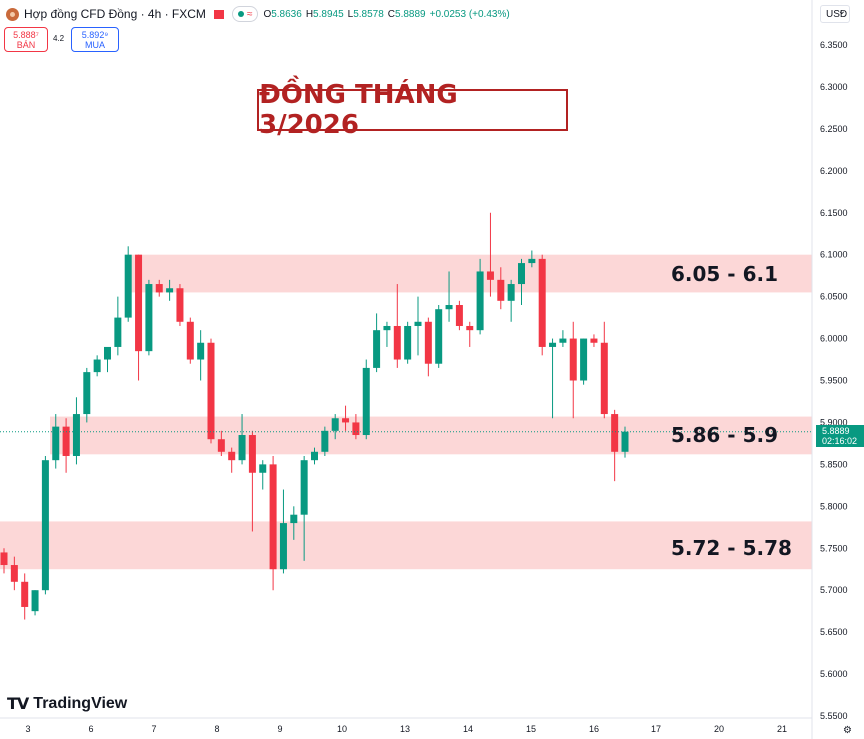  What do you see at coordinates (834, 422) in the screenshot?
I see `price-tick-7: 5.9000` at bounding box center [834, 422].